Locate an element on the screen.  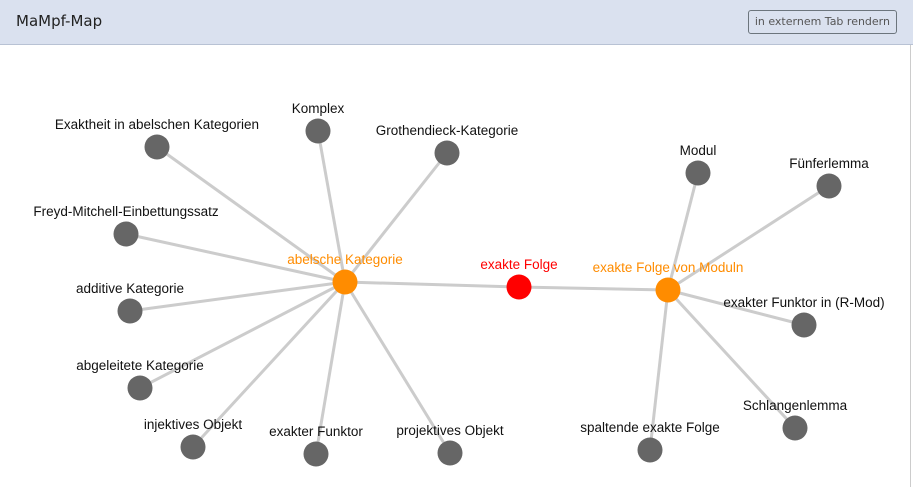
node-exakter-funktor-in-r-mod: exakter Funktor in (R-Mod) is located at coordinates (804, 316).